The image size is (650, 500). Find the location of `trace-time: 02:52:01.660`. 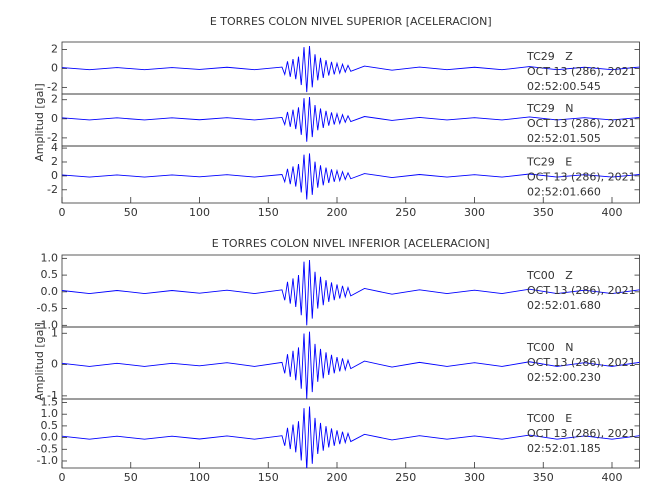

trace-time: 02:52:01.660 is located at coordinates (564, 192).